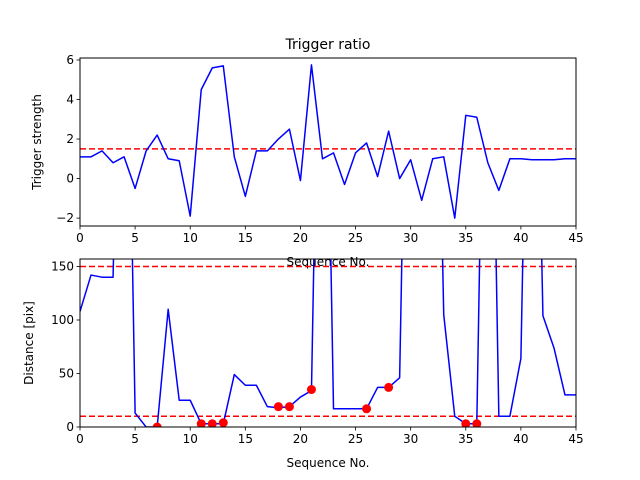 Image resolution: width=640 pixels, height=480 pixels. I want to click on y-axis-label: Distance [pix], so click(29, 343).